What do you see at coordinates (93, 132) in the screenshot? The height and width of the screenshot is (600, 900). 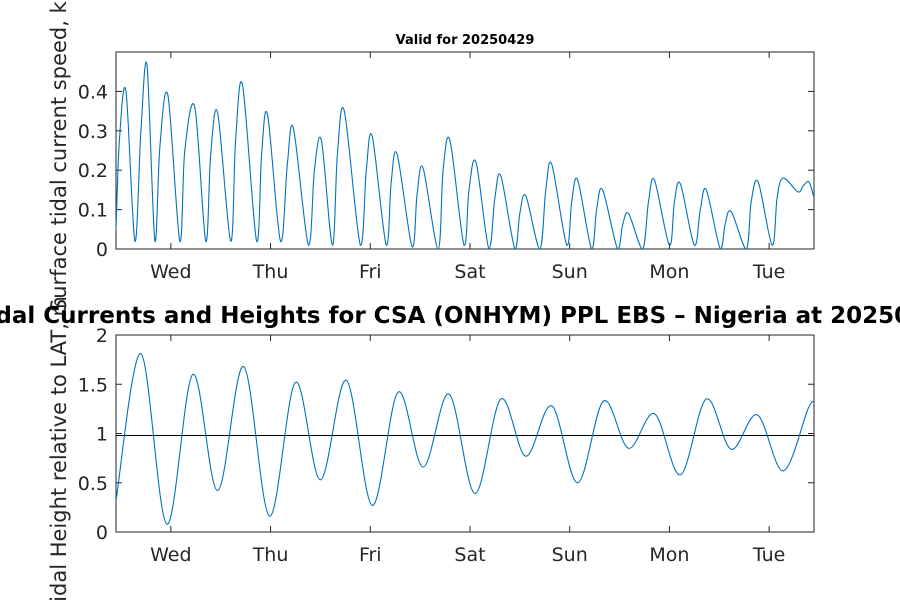 I see `y-tick-label: 0.3` at bounding box center [93, 132].